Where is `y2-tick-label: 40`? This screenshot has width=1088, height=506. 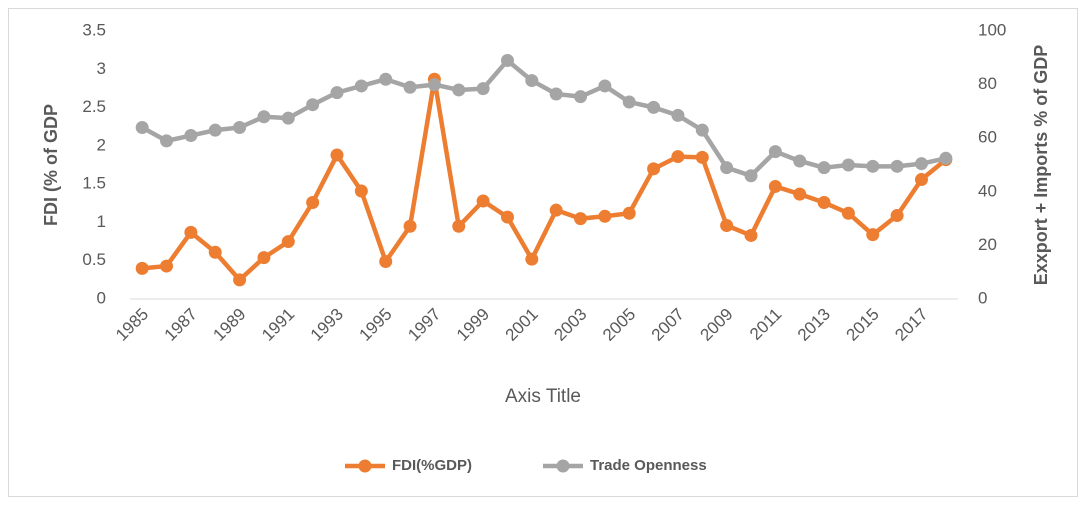 y2-tick-label: 40 is located at coordinates (987, 190).